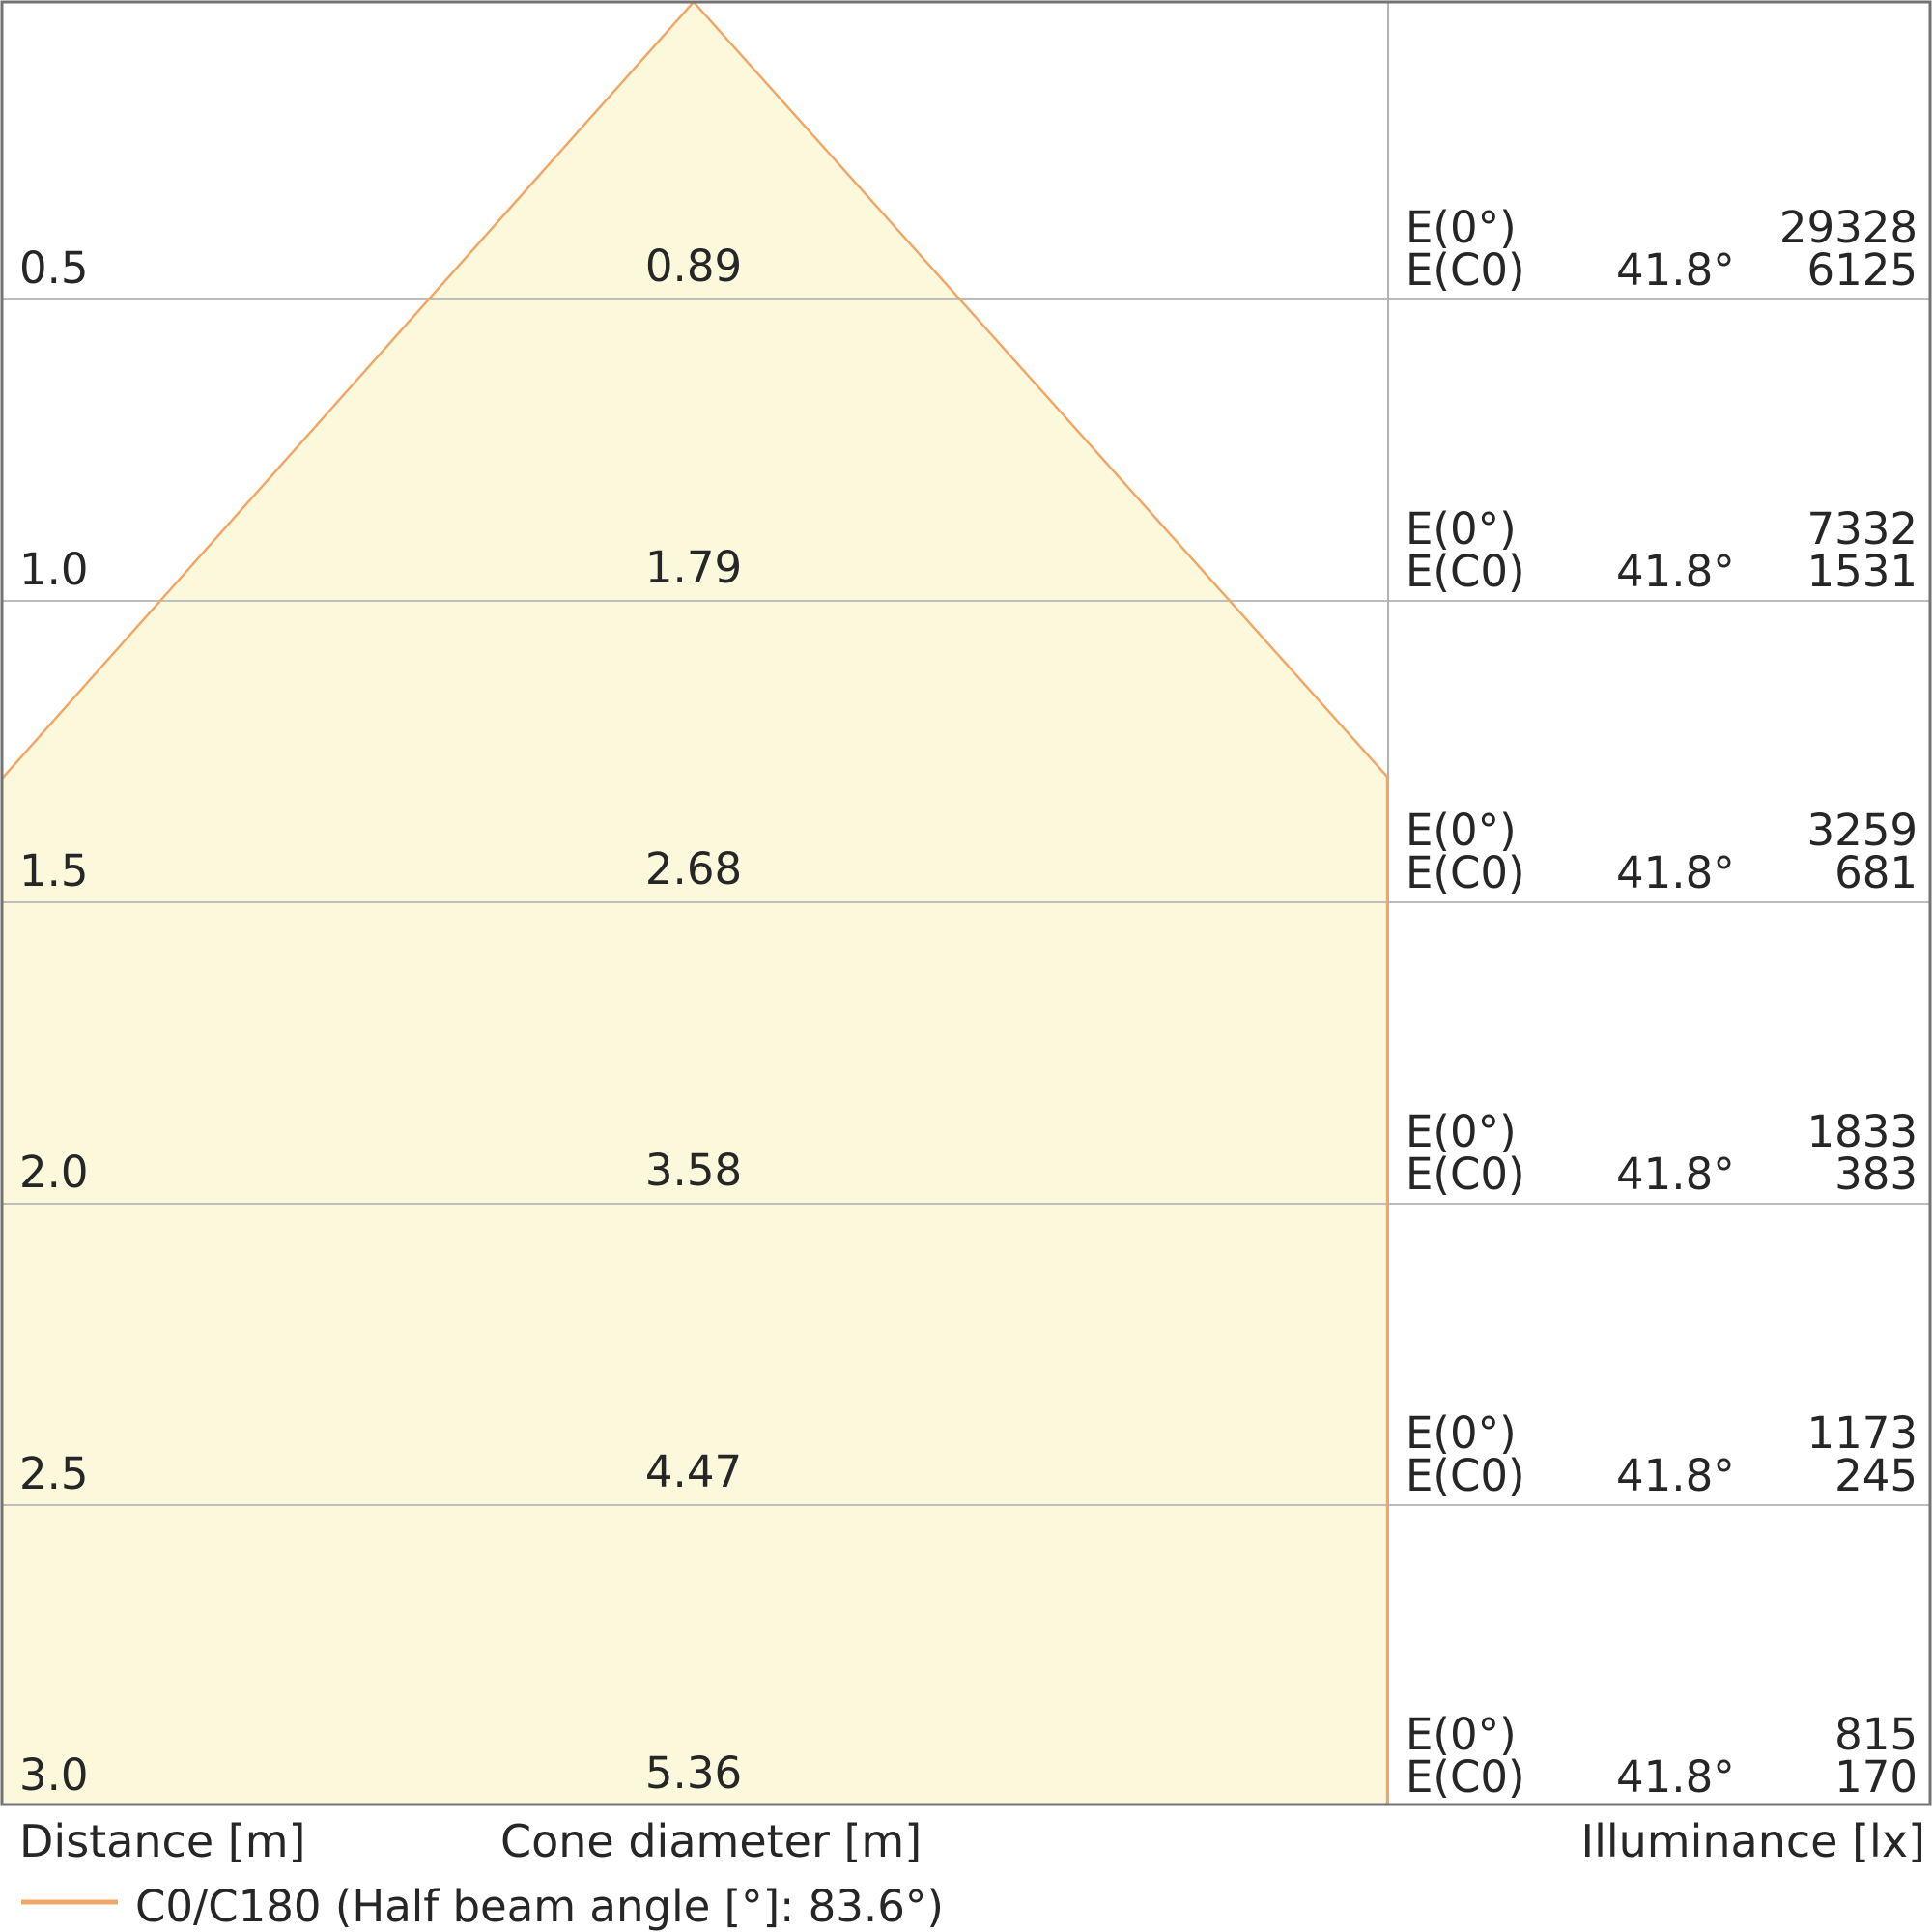 The width and height of the screenshot is (1932, 1932). What do you see at coordinates (54, 569) in the screenshot?
I see `distance-tick-label: 1.0` at bounding box center [54, 569].